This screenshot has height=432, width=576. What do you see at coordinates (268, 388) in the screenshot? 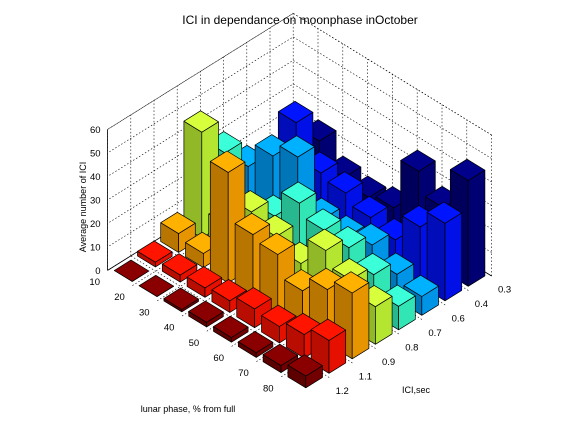
I see `x-tick-label: 80` at bounding box center [268, 388].